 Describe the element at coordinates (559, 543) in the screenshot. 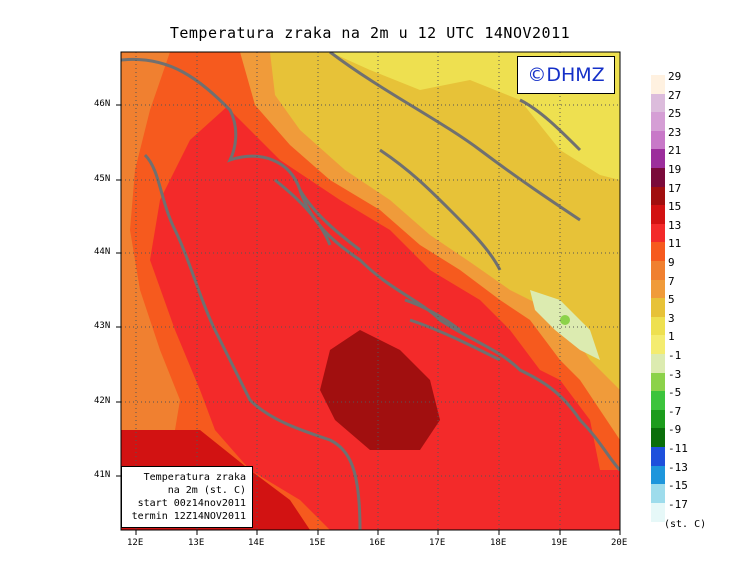

I see `x-tick-19e: 19E` at that location.